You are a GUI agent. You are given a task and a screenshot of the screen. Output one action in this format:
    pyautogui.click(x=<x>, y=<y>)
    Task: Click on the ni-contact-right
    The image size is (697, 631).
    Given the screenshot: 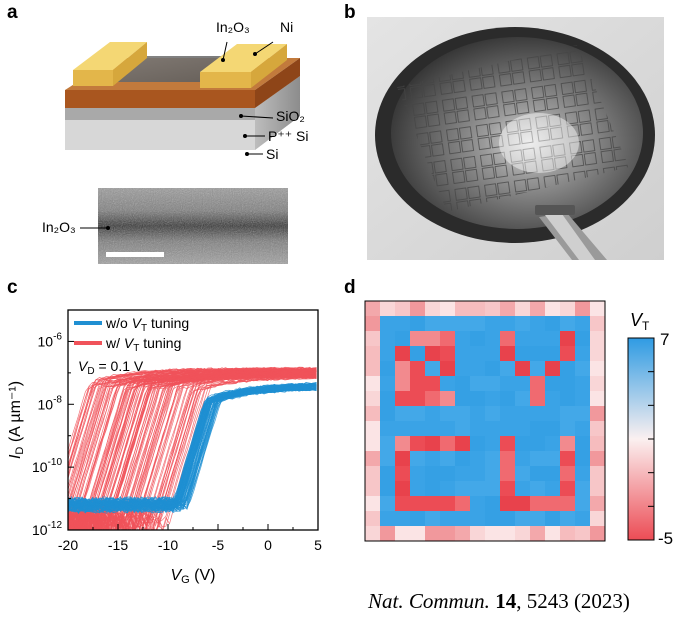 What is the action you would take?
    pyautogui.click(x=243, y=58)
    